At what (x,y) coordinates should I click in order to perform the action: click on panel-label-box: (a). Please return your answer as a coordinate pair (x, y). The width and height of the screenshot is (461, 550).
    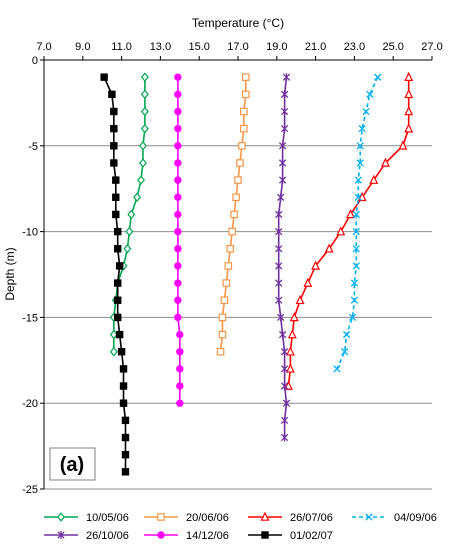
    Looking at the image, I should click on (72, 464).